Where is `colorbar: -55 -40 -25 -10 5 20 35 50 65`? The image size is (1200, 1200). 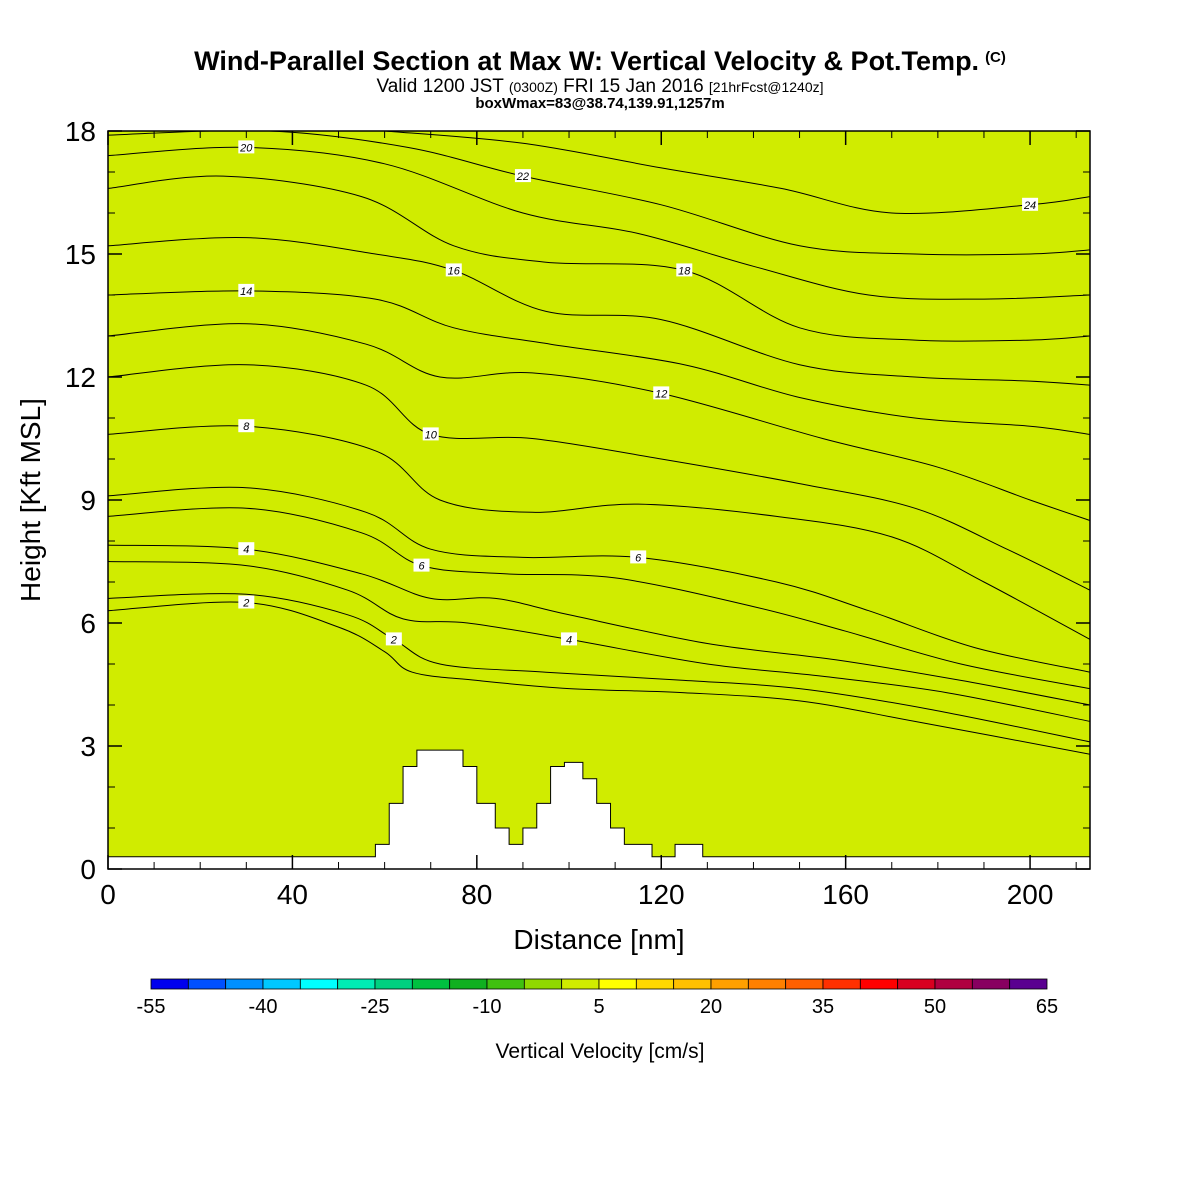 colorbar: -55 -40 -25 -10 5 20 35 50 65 is located at coordinates (597, 998).